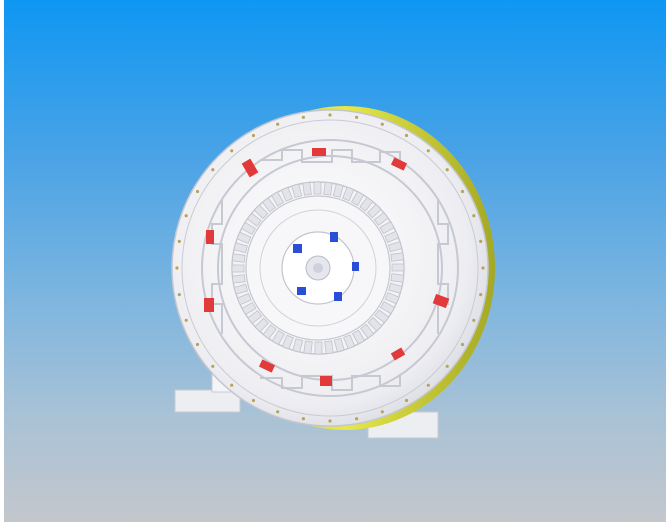 This screenshot has width=670, height=522. Describe the element at coordinates (668, 261) in the screenshot. I see `right-border` at that location.